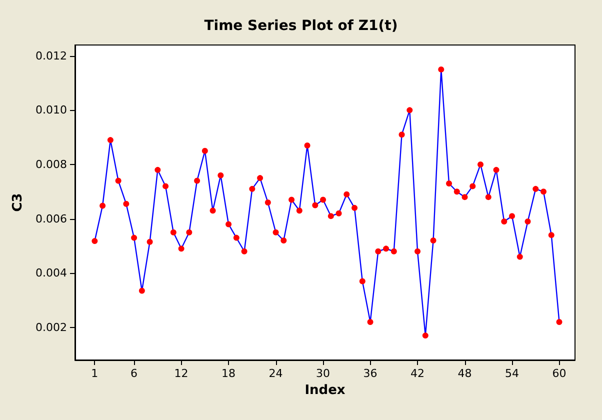  What do you see at coordinates (417, 373) in the screenshot?
I see `x-tick-label: 42` at bounding box center [417, 373].